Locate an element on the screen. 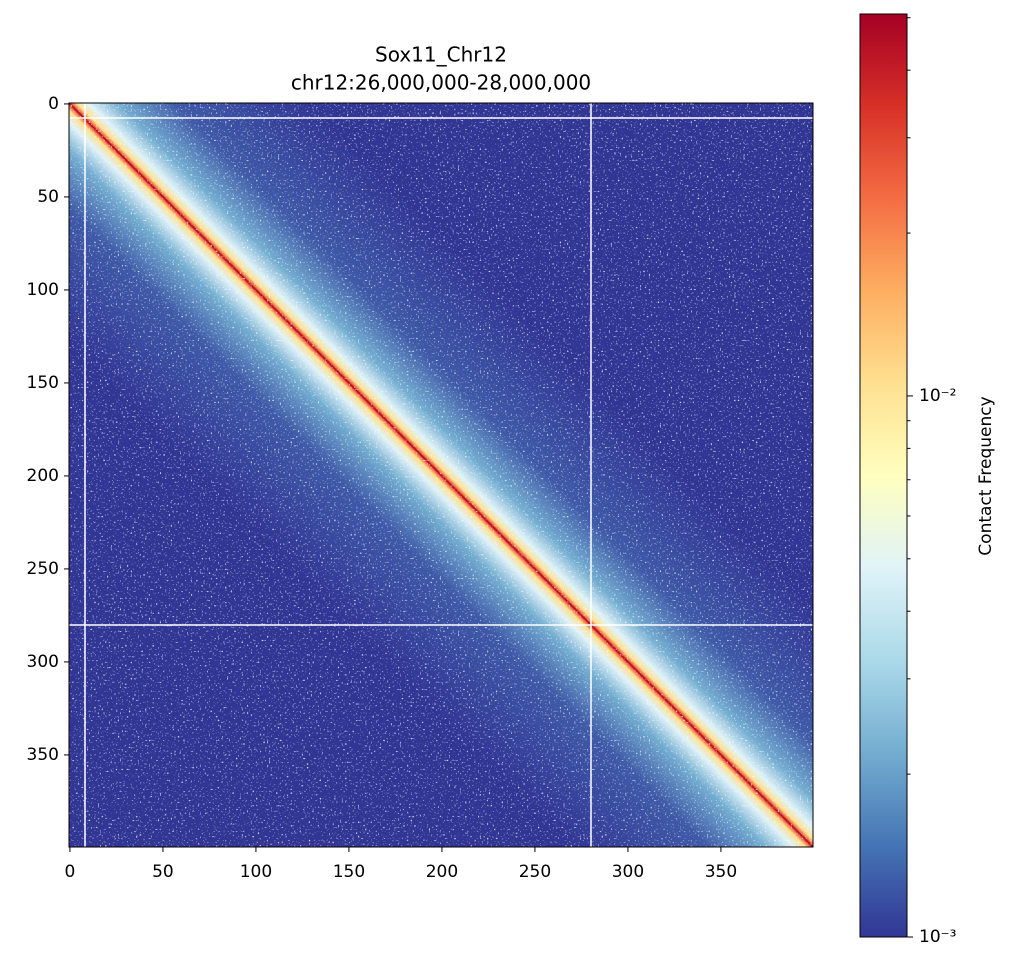 The height and width of the screenshot is (972, 1012). chart-subtitle: chr12:26,000,000-28,000,000 is located at coordinates (441, 83).